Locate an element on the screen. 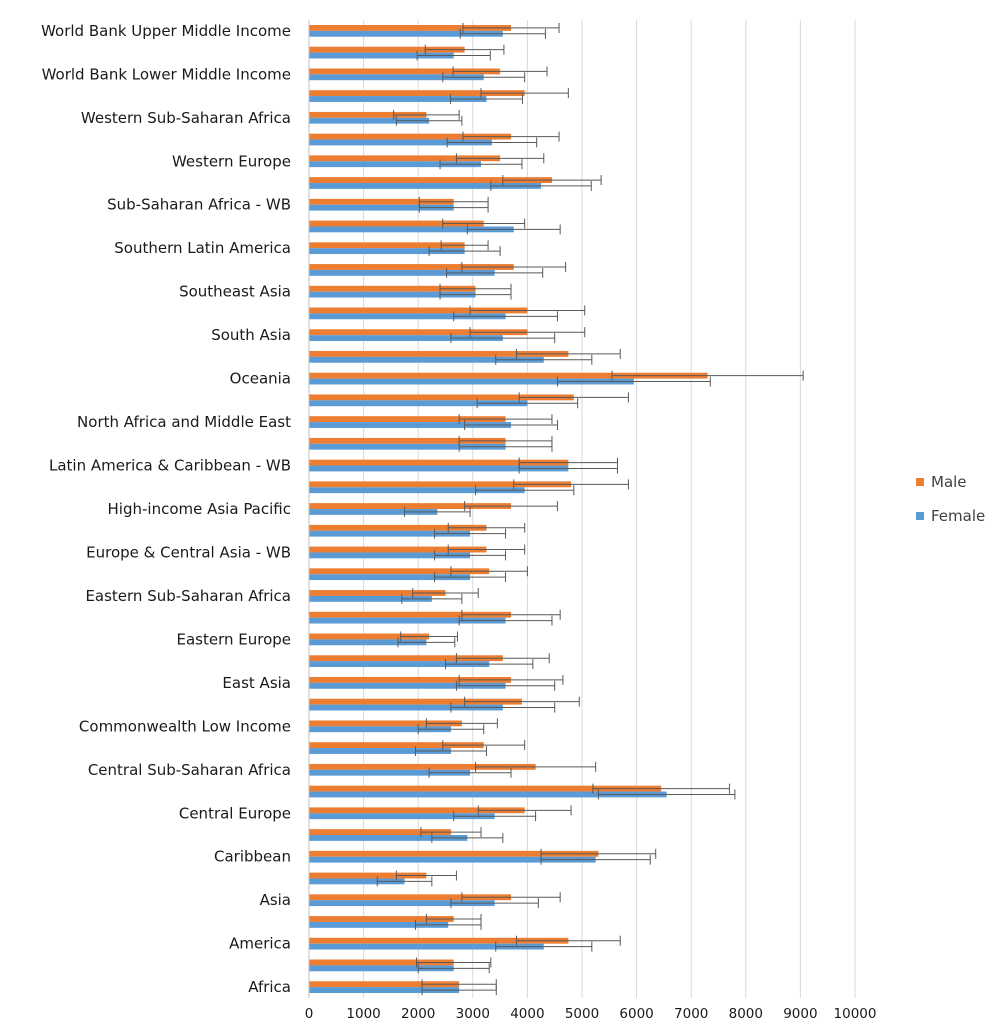 This screenshot has height=1034, width=1000. category-label: Southern Latin America is located at coordinates (202, 248).